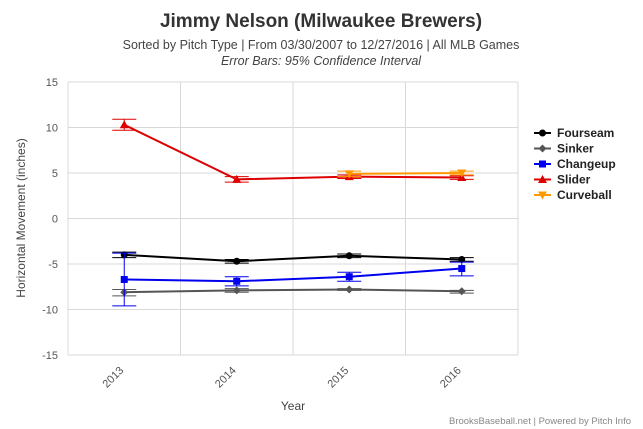 This screenshot has width=643, height=429. I want to click on legend-label: Sinker, so click(575, 149).